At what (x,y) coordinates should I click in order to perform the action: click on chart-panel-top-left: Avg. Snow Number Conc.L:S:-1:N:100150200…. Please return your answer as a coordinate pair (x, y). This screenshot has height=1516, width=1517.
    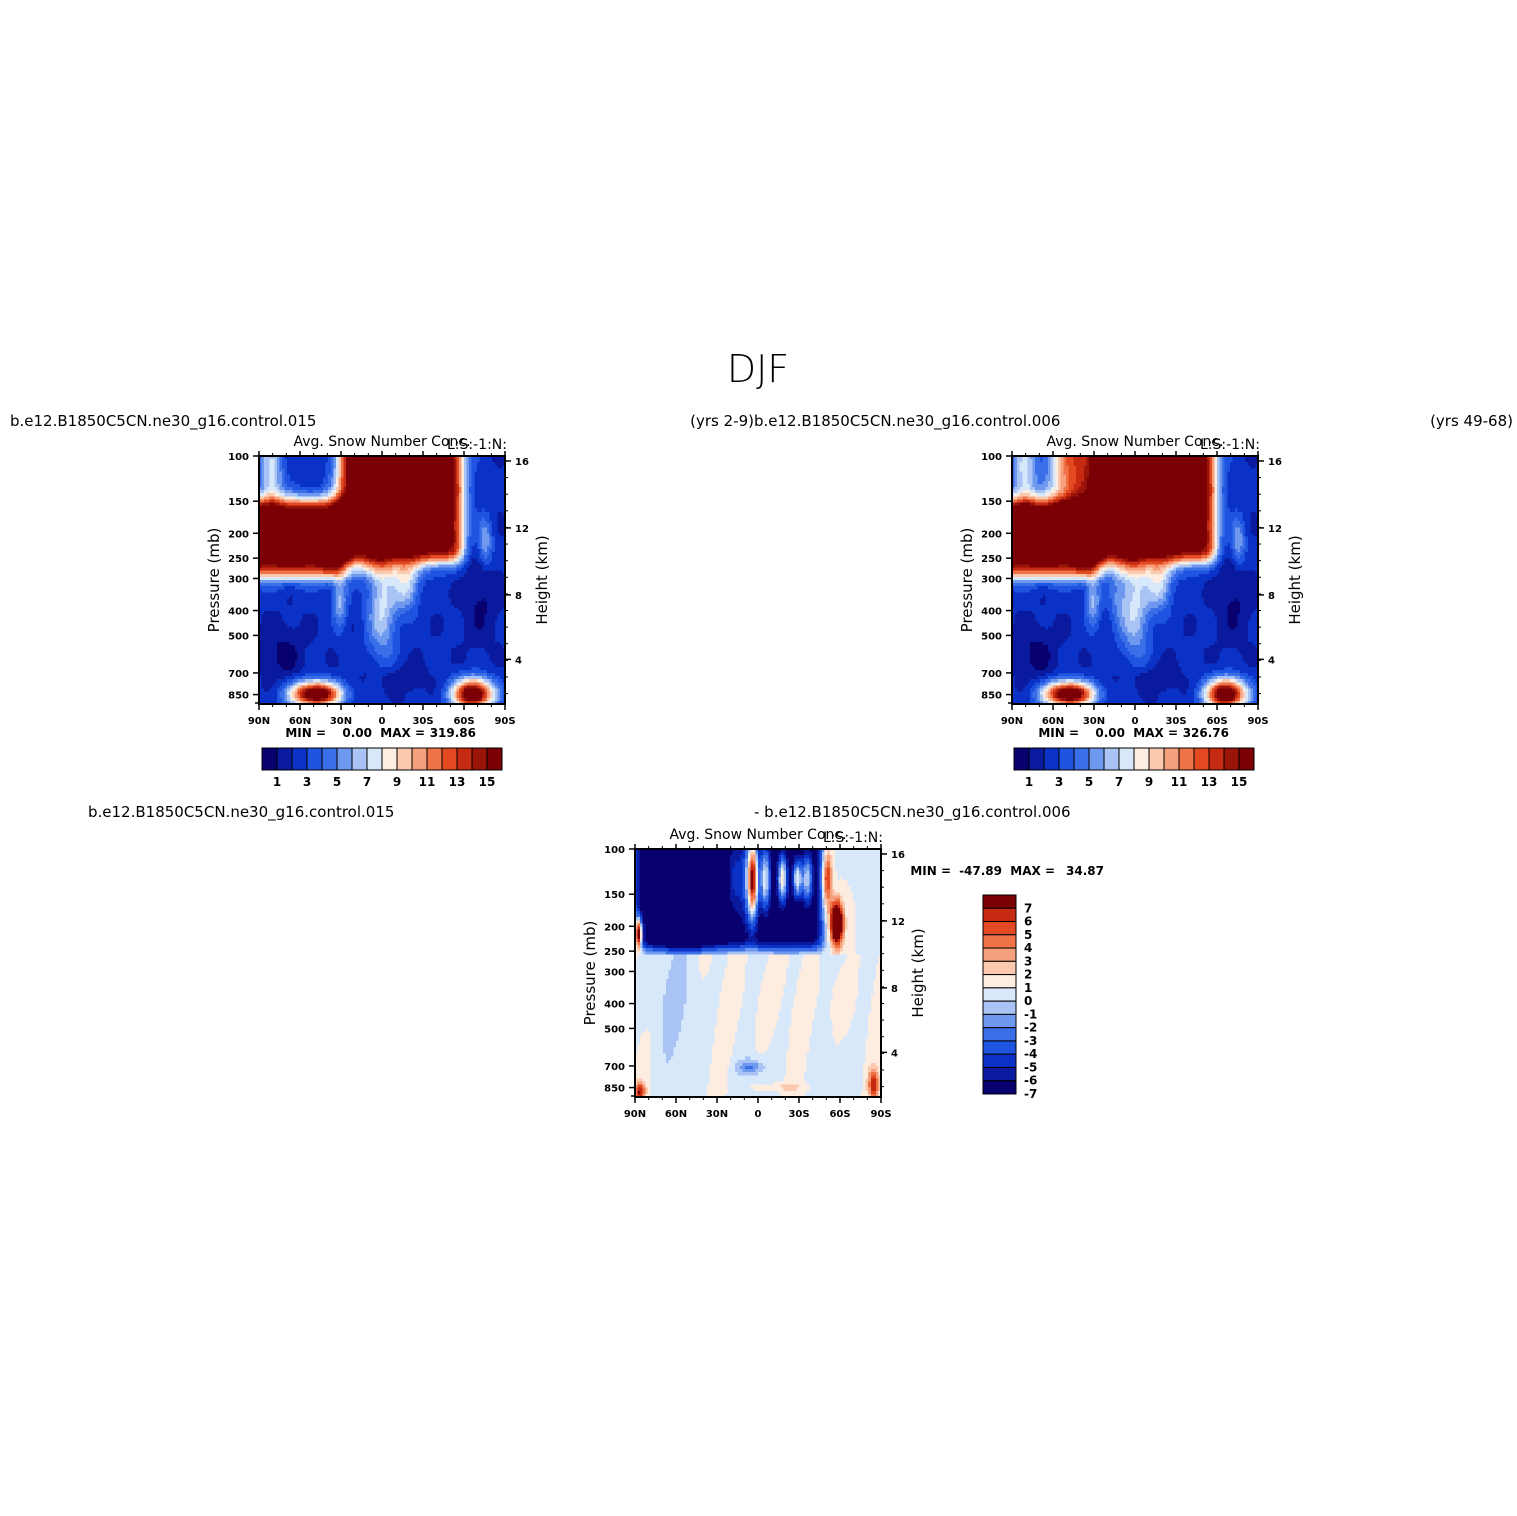
    Looking at the image, I should click on (382, 600).